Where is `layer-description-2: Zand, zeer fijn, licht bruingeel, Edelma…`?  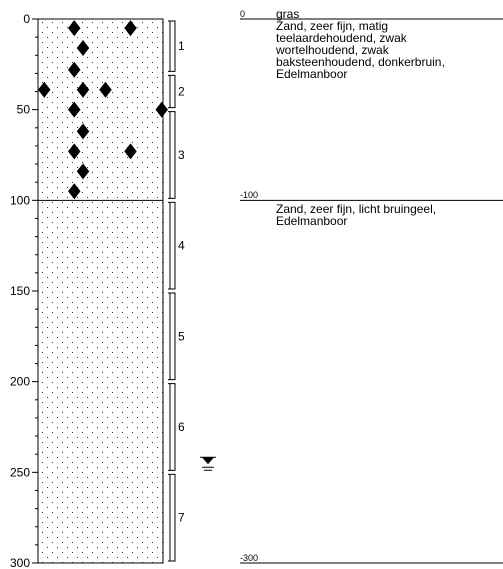 layer-description-2: Zand, zeer fijn, licht bruingeel, Edelma… is located at coordinates (356, 215).